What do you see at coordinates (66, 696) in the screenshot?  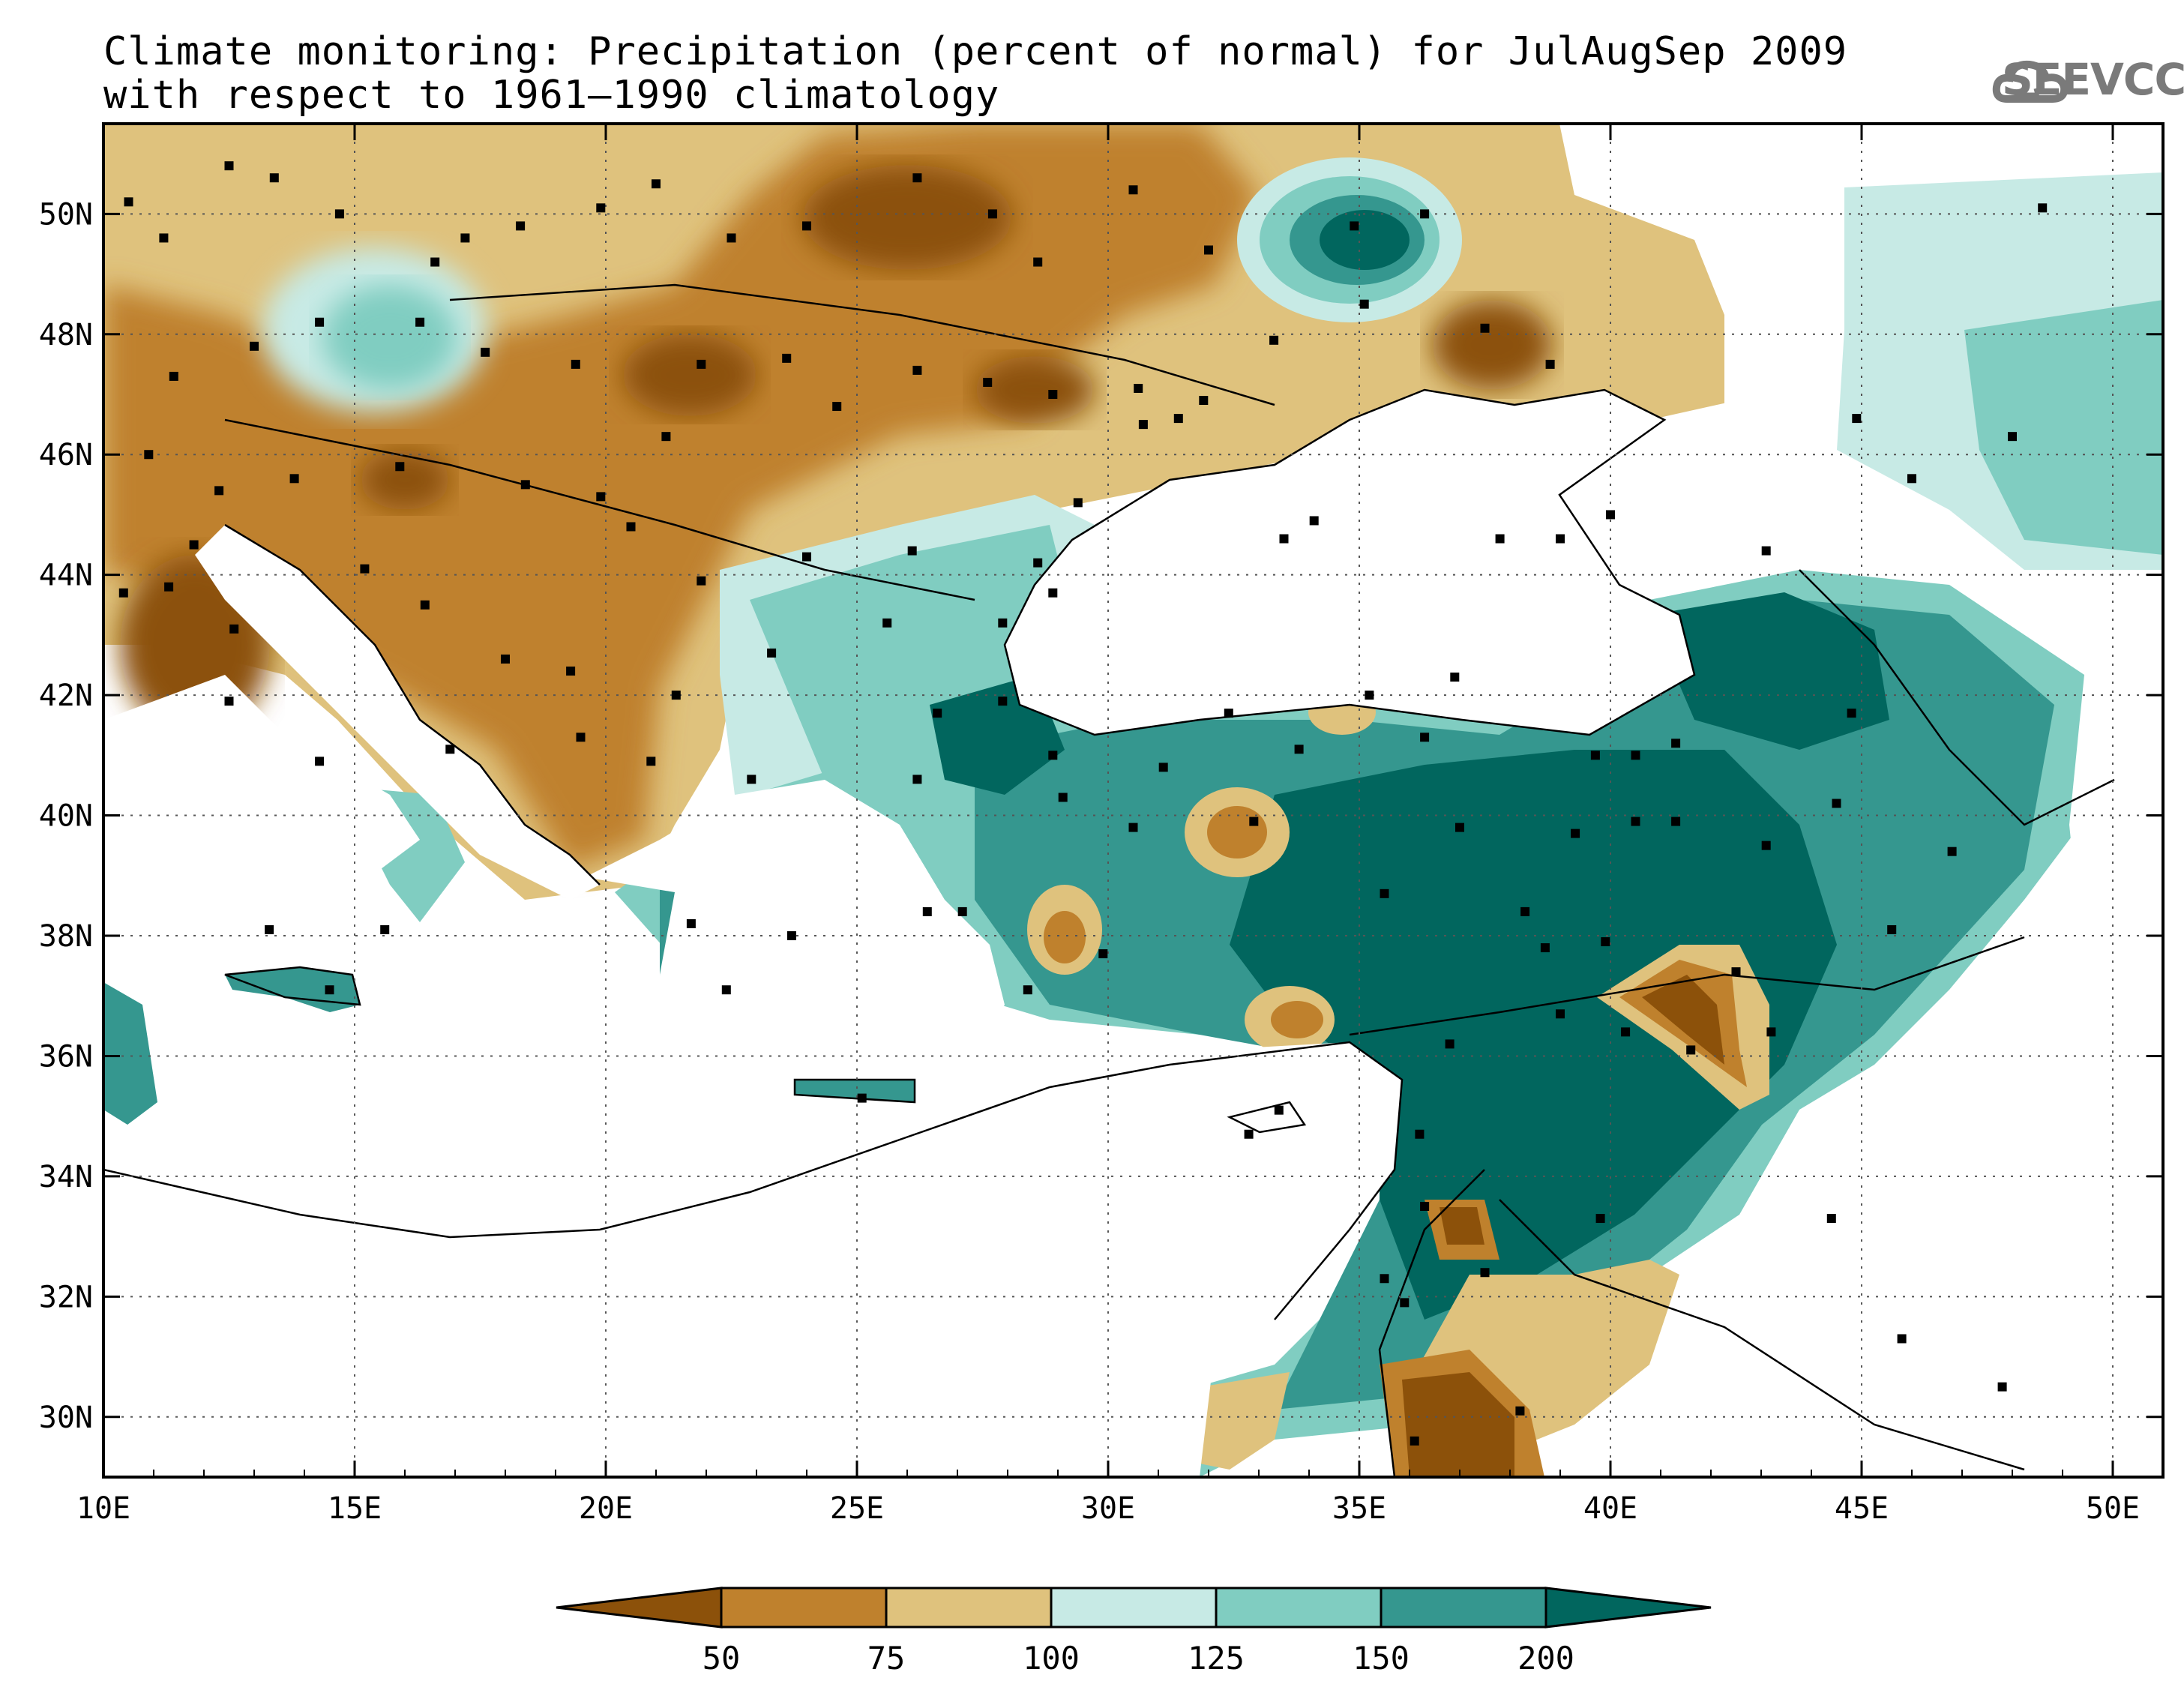 I see `y-tick-label: 42N` at bounding box center [66, 696].